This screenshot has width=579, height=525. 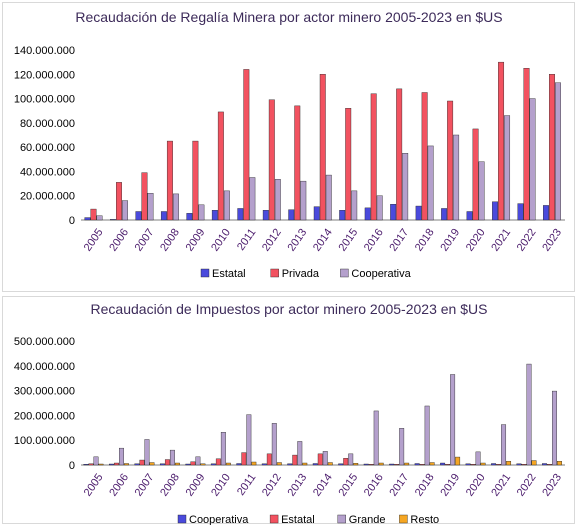 What do you see at coordinates (453, 420) in the screenshot?
I see `bar-grande-2019` at bounding box center [453, 420].